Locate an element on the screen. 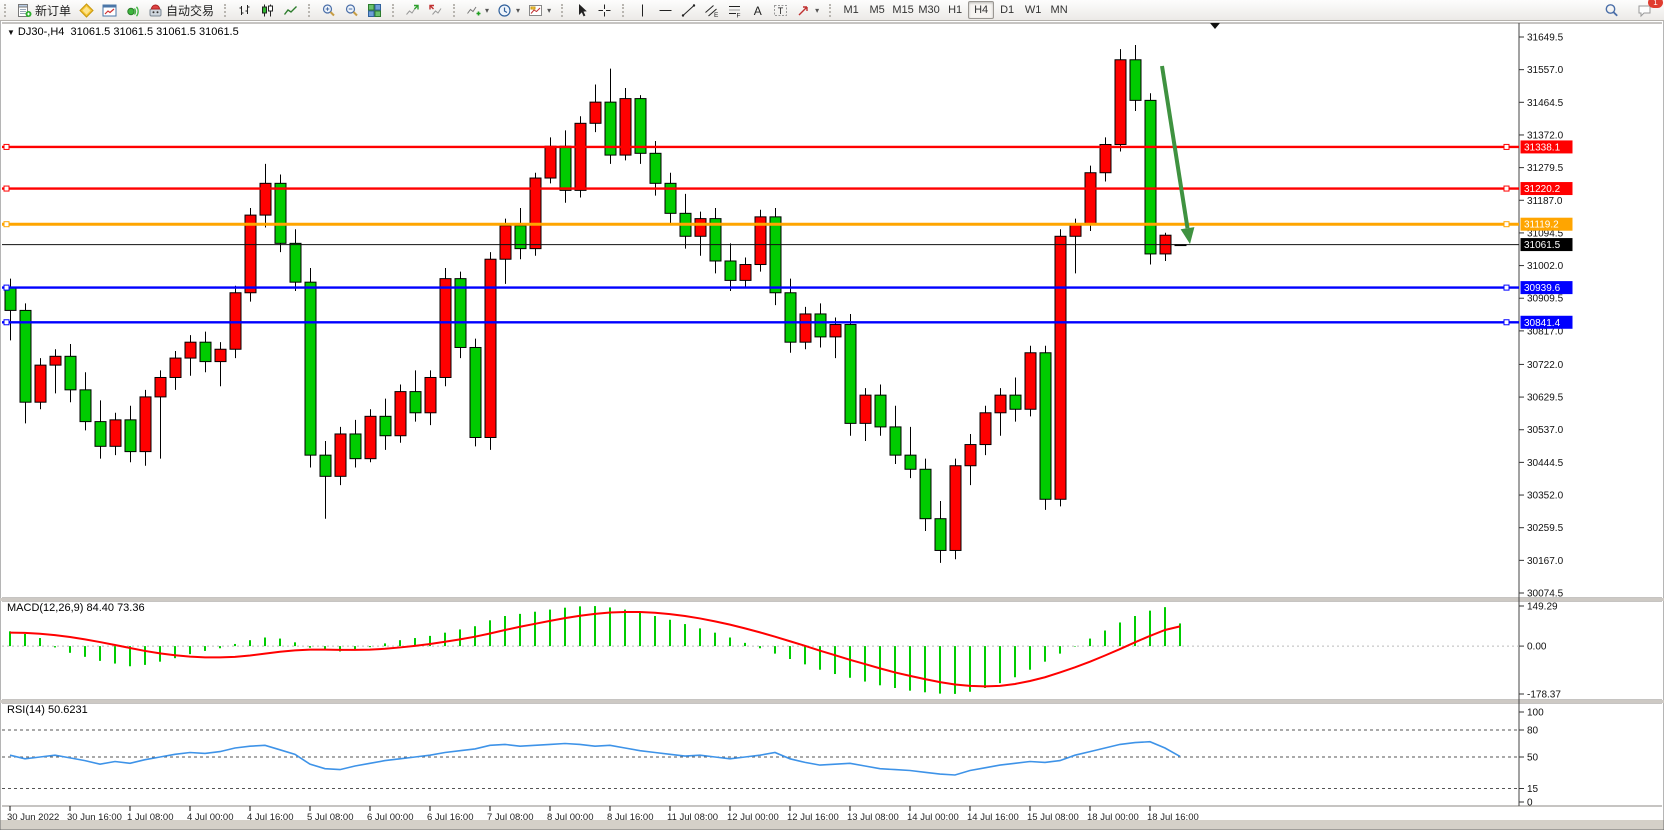  timeframe-m30-button: M30 is located at coordinates (929, 10).